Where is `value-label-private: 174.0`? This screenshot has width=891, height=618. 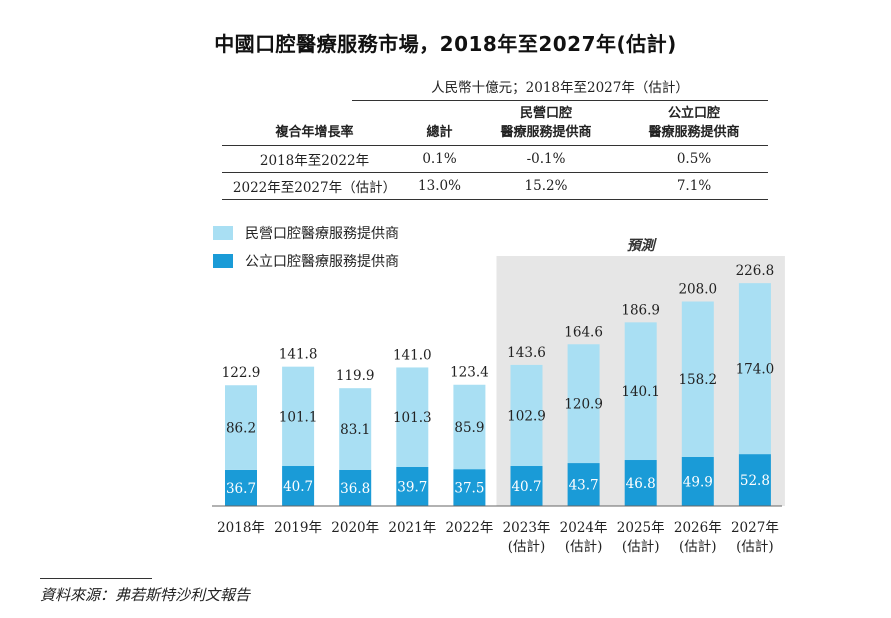
value-label-private: 174.0 is located at coordinates (755, 370).